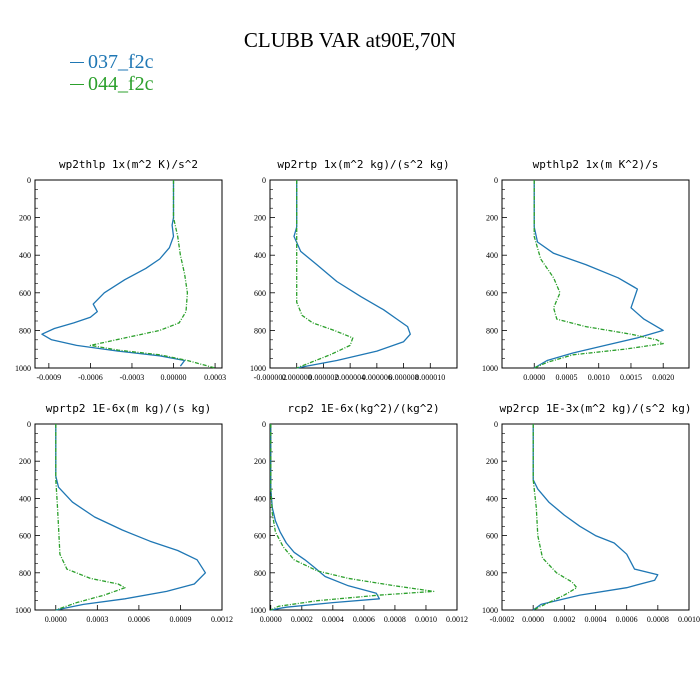  I want to click on x-tick-label: 0.0008, so click(658, 619).